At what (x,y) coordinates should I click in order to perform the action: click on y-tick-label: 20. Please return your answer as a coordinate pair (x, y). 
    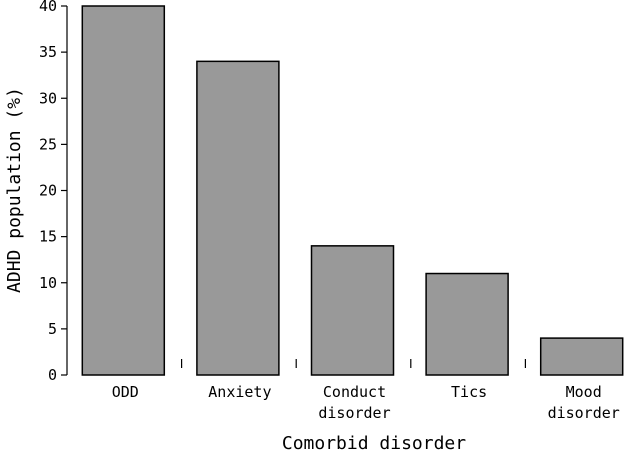
    Looking at the image, I should click on (48, 191).